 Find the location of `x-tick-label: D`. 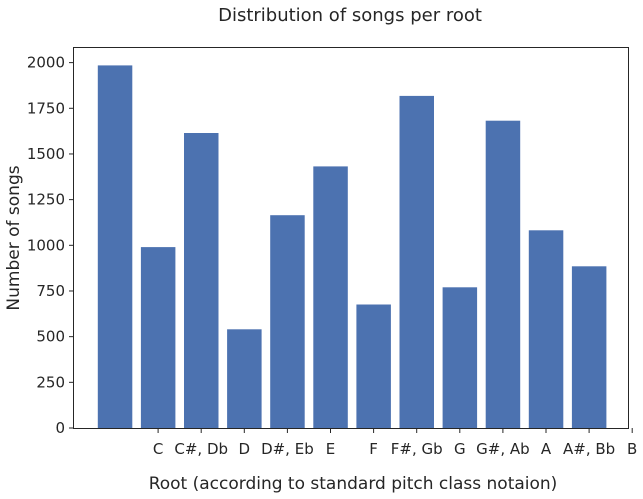

x-tick-label: D is located at coordinates (245, 449).